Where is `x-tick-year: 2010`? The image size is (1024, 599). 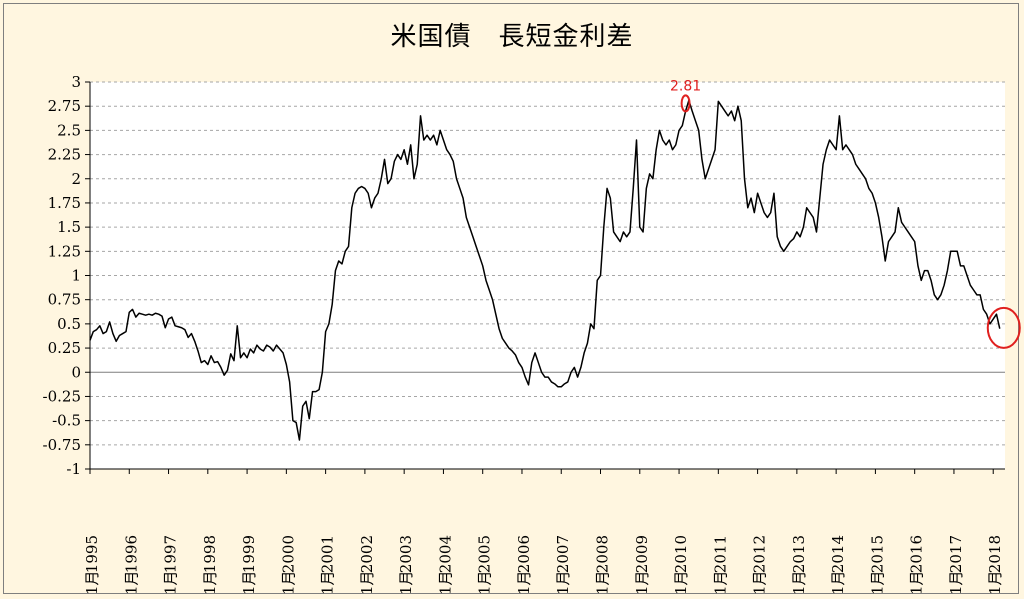
x-tick-year: 2010 is located at coordinates (681, 554).